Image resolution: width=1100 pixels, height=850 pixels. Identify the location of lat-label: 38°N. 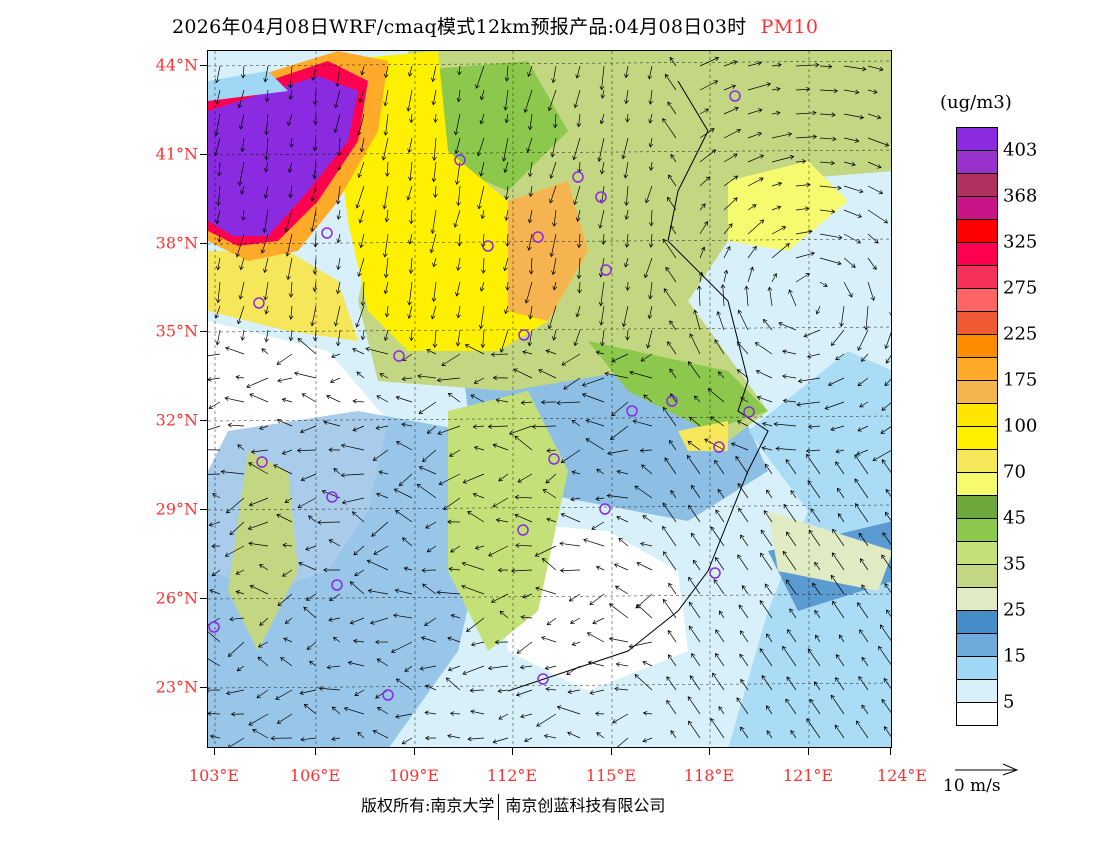
(176, 243).